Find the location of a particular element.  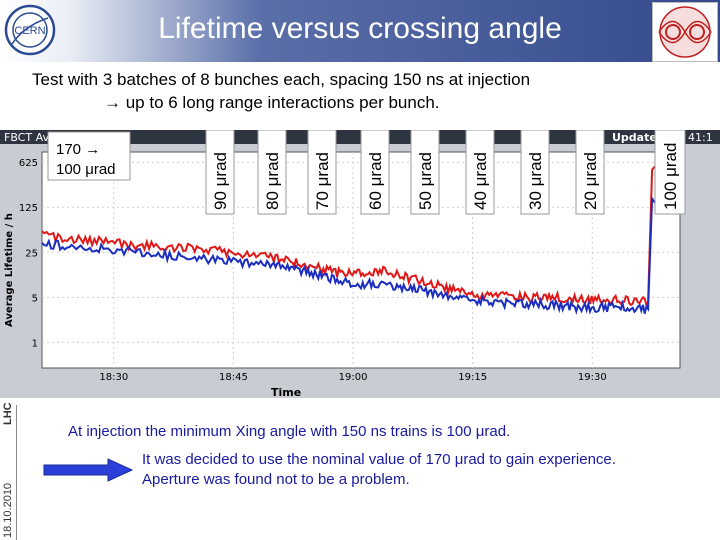

x-tick-label: 19:00 is located at coordinates (353, 377).